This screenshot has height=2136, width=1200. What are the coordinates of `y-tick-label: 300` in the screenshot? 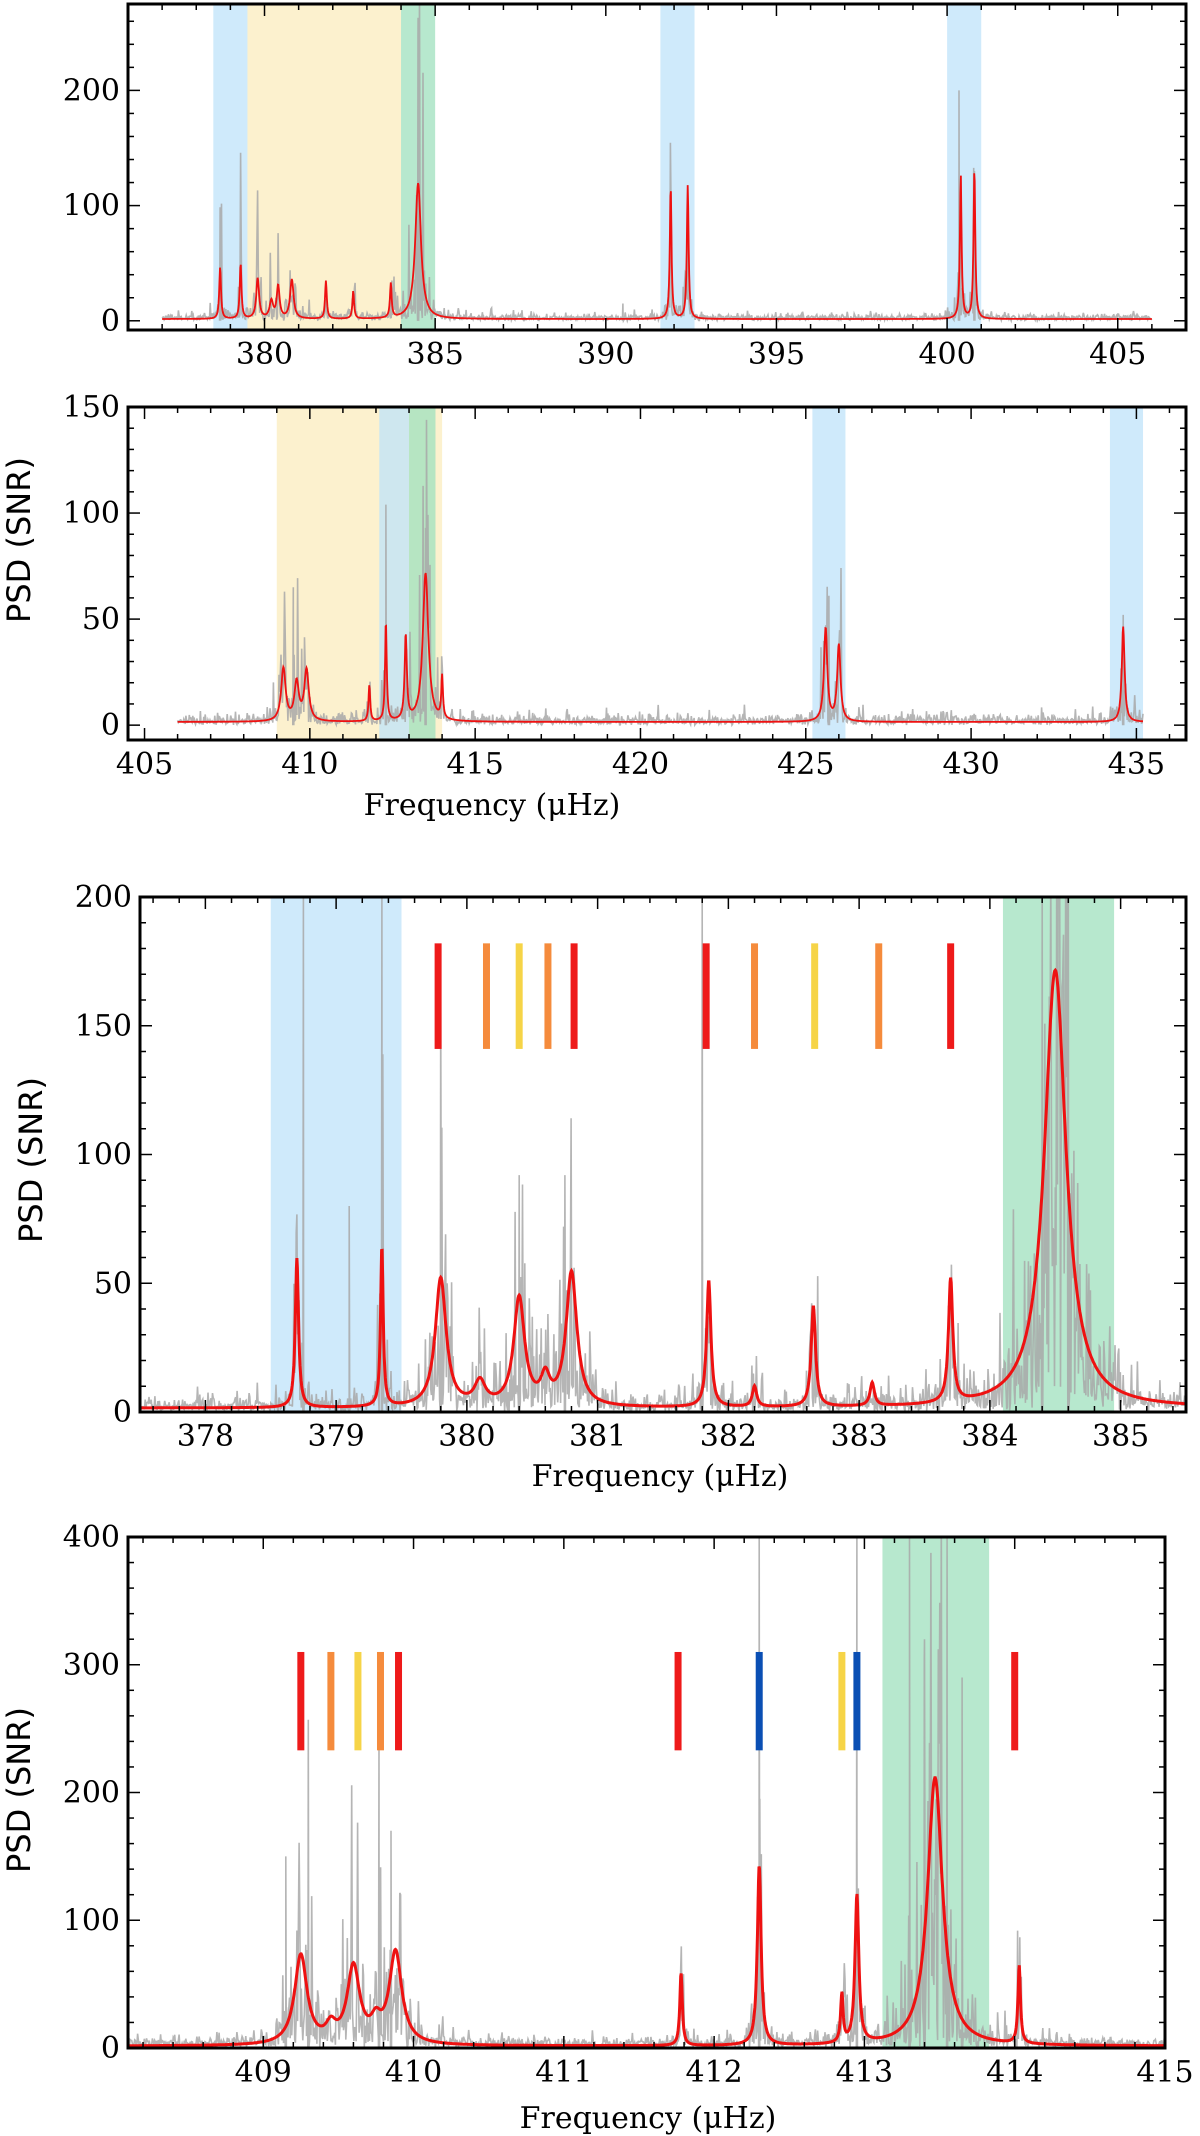 It's located at (91, 1665).